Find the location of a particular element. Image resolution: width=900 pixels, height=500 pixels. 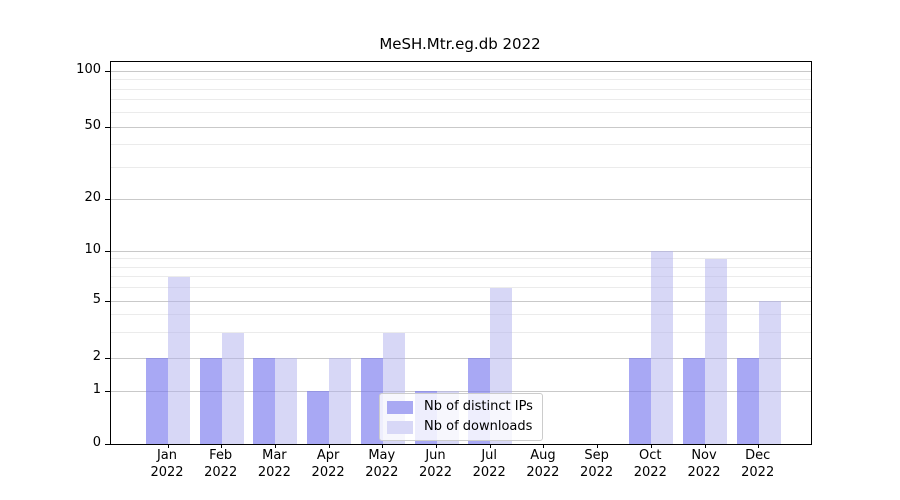

x-tick-label: Jul 2022 is located at coordinates (489, 464).